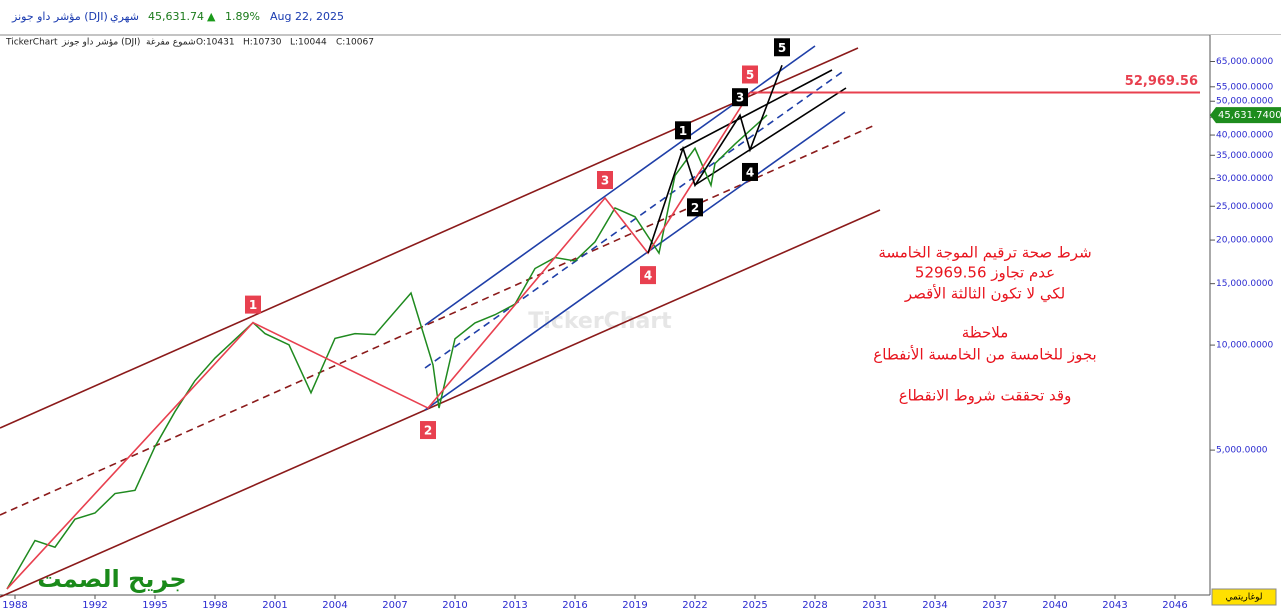 Image resolution: width=1281 pixels, height=612 pixels. I want to click on low: L:10044, so click(308, 43).